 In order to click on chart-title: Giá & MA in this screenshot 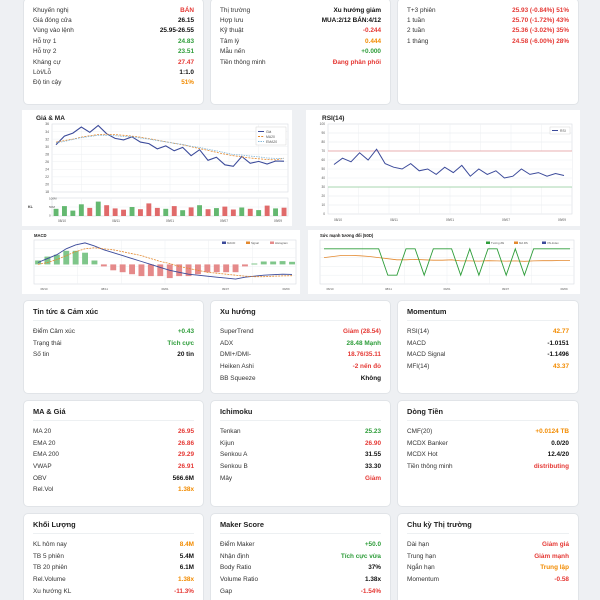, I will do `click(50, 118)`.